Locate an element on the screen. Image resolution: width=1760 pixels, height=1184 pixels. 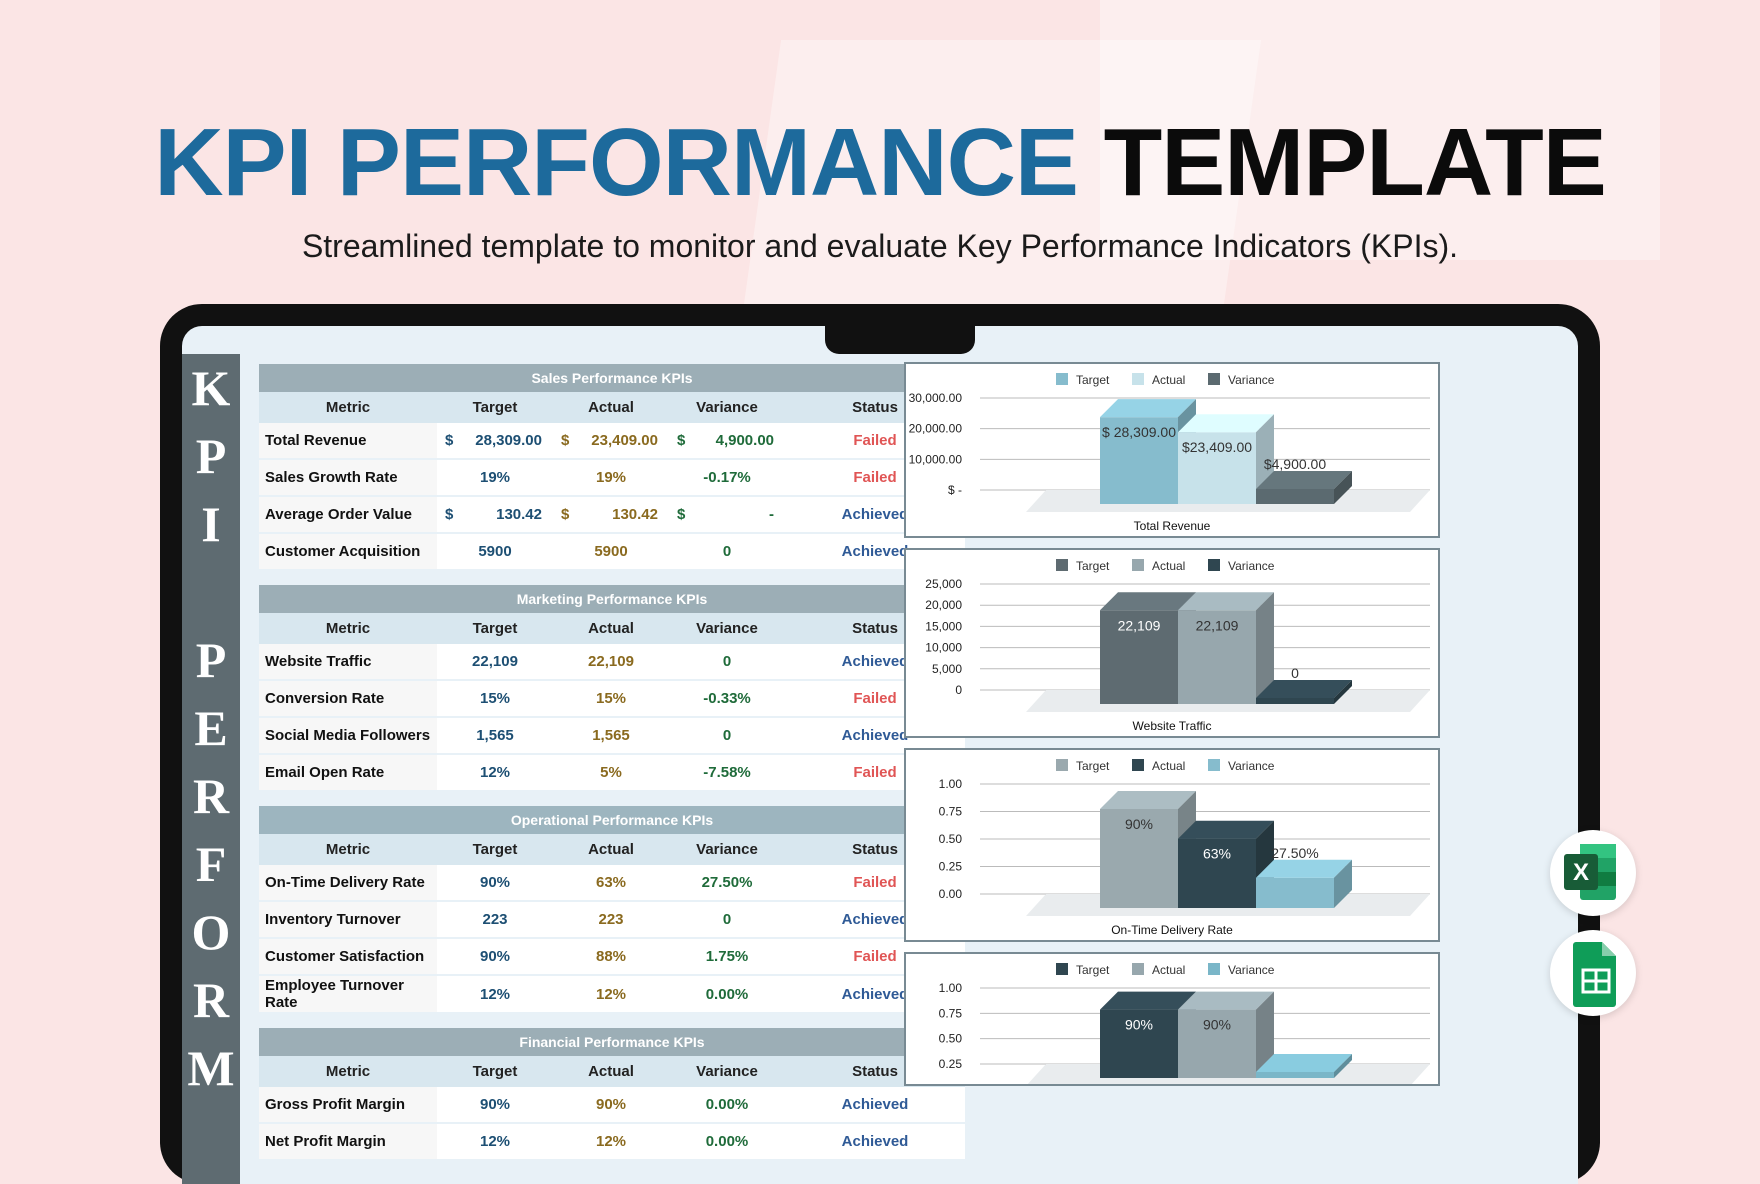
table-row: On-Time Delivery Rate 90% 63% 27.50% Failed is located at coordinates (612, 883).